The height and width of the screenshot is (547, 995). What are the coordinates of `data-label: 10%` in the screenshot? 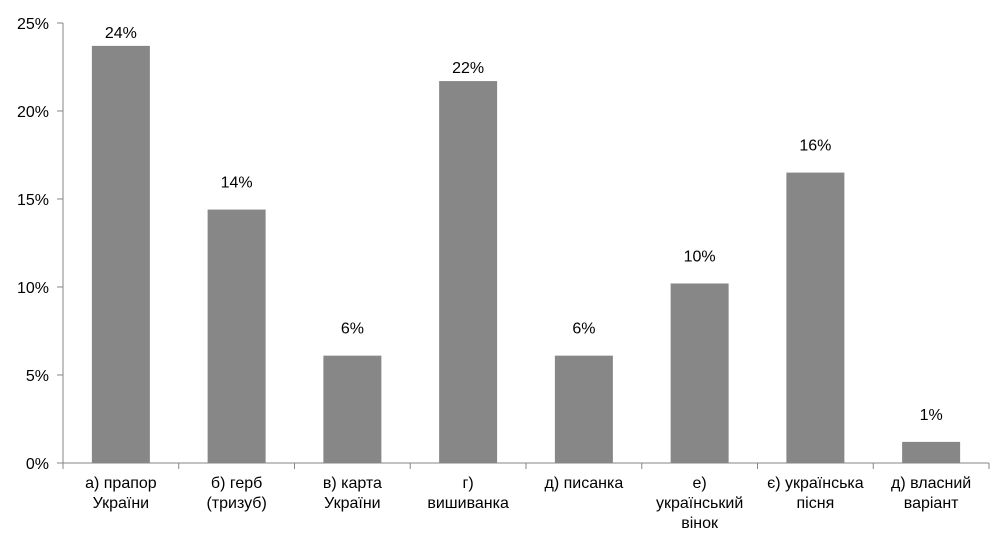 It's located at (700, 256).